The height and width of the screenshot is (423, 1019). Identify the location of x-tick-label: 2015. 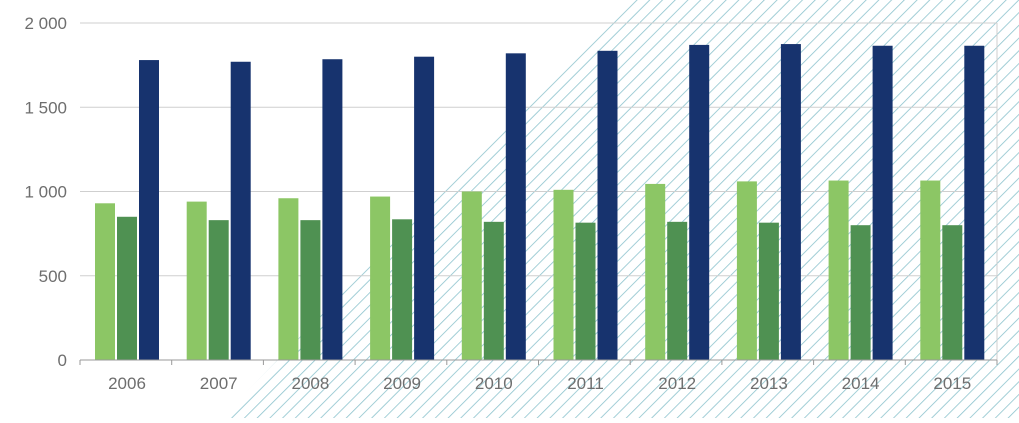
(952, 383).